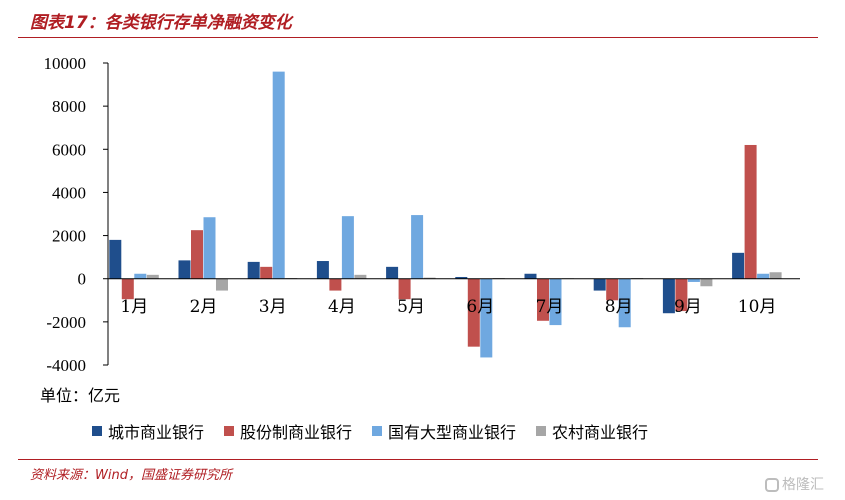 This screenshot has width=845, height=500. I want to click on watermark-text: 格隆汇, so click(803, 485).